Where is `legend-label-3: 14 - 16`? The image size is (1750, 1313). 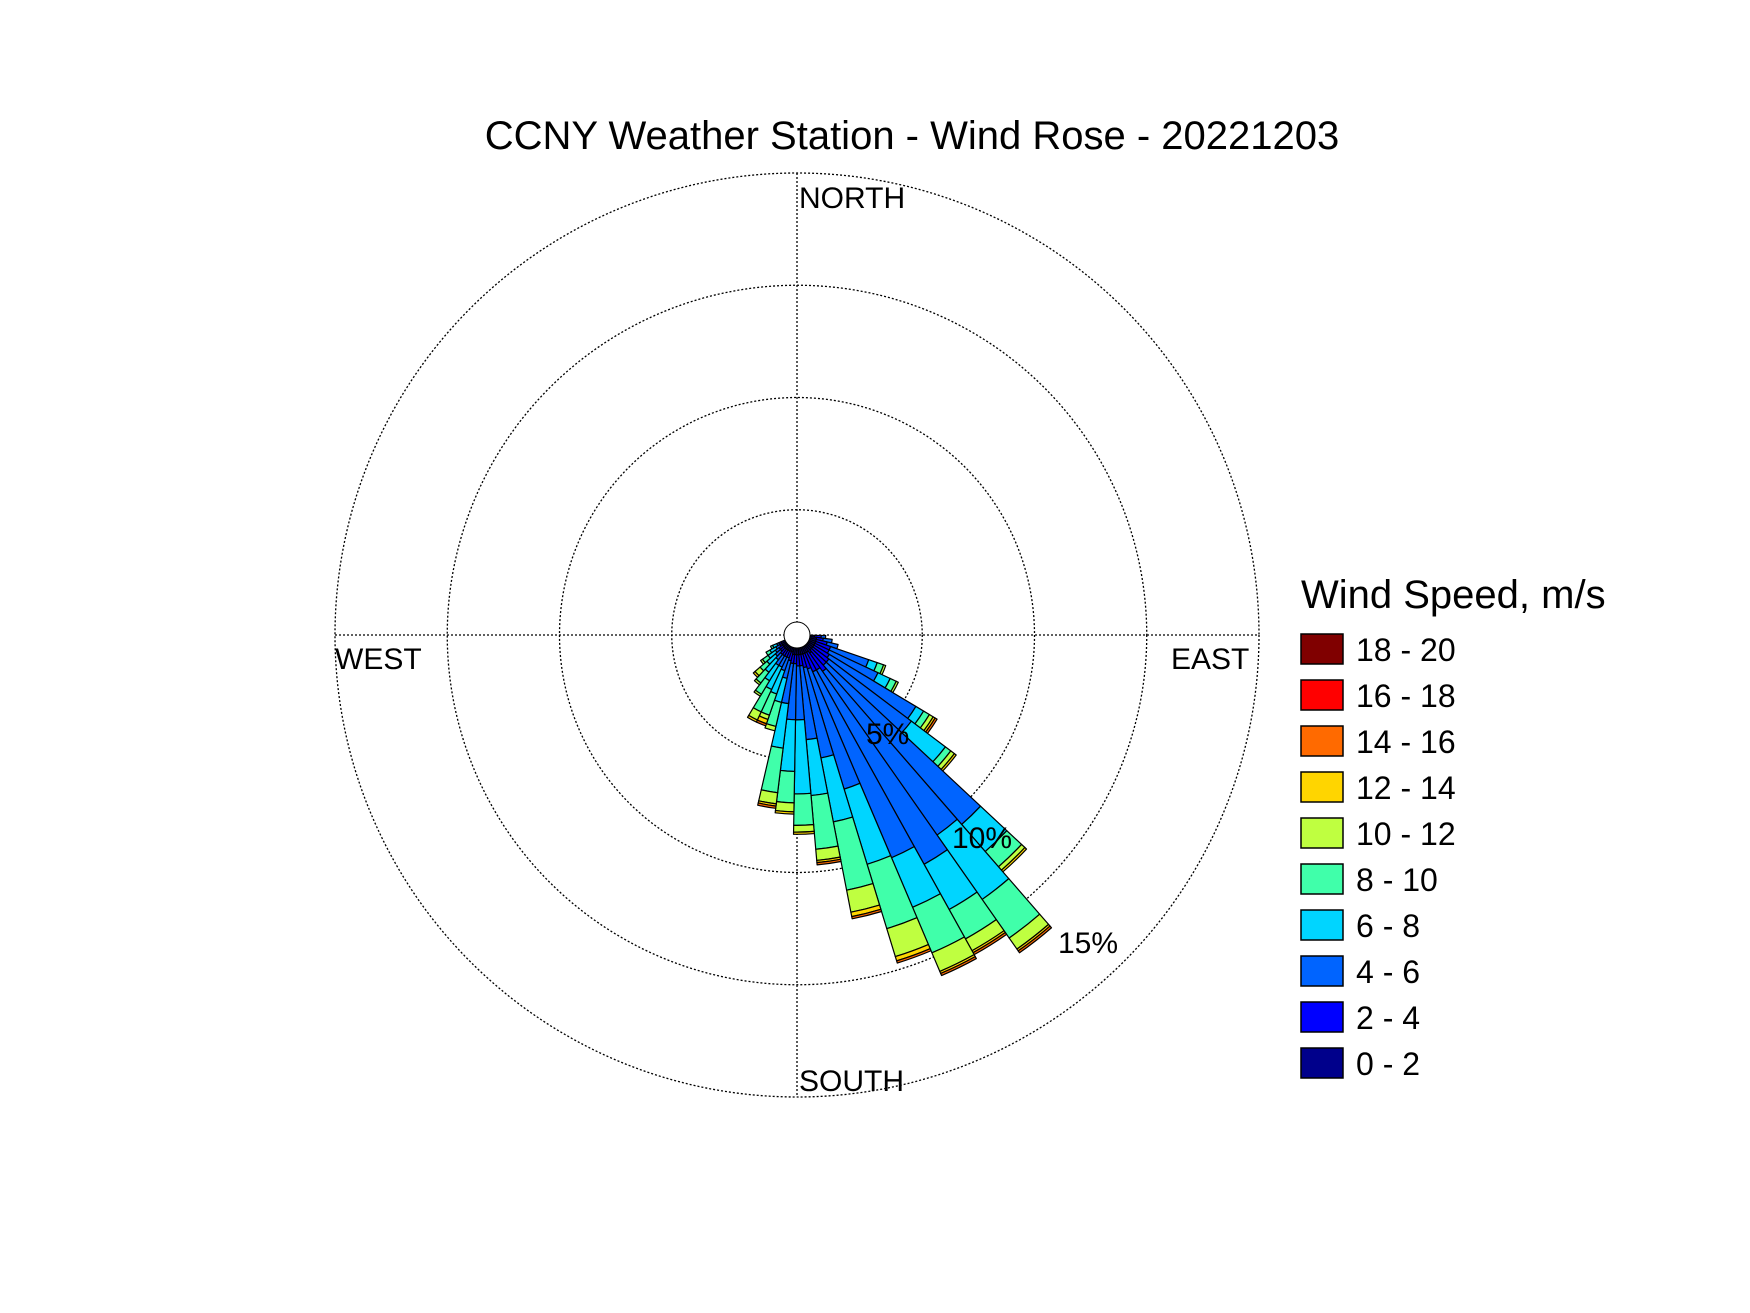 legend-label-3: 14 - 16 is located at coordinates (1406, 742).